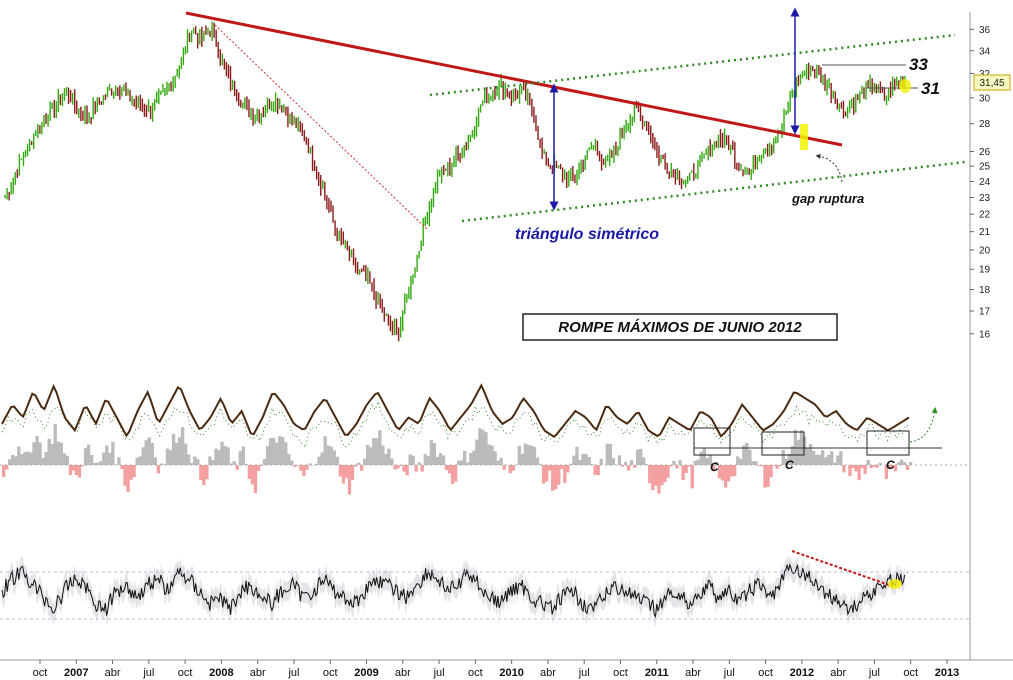 This screenshot has width=1013, height=680. I want to click on headline-text: ROMPE MÁXIMOS DE JUNIO 2012, so click(680, 327).